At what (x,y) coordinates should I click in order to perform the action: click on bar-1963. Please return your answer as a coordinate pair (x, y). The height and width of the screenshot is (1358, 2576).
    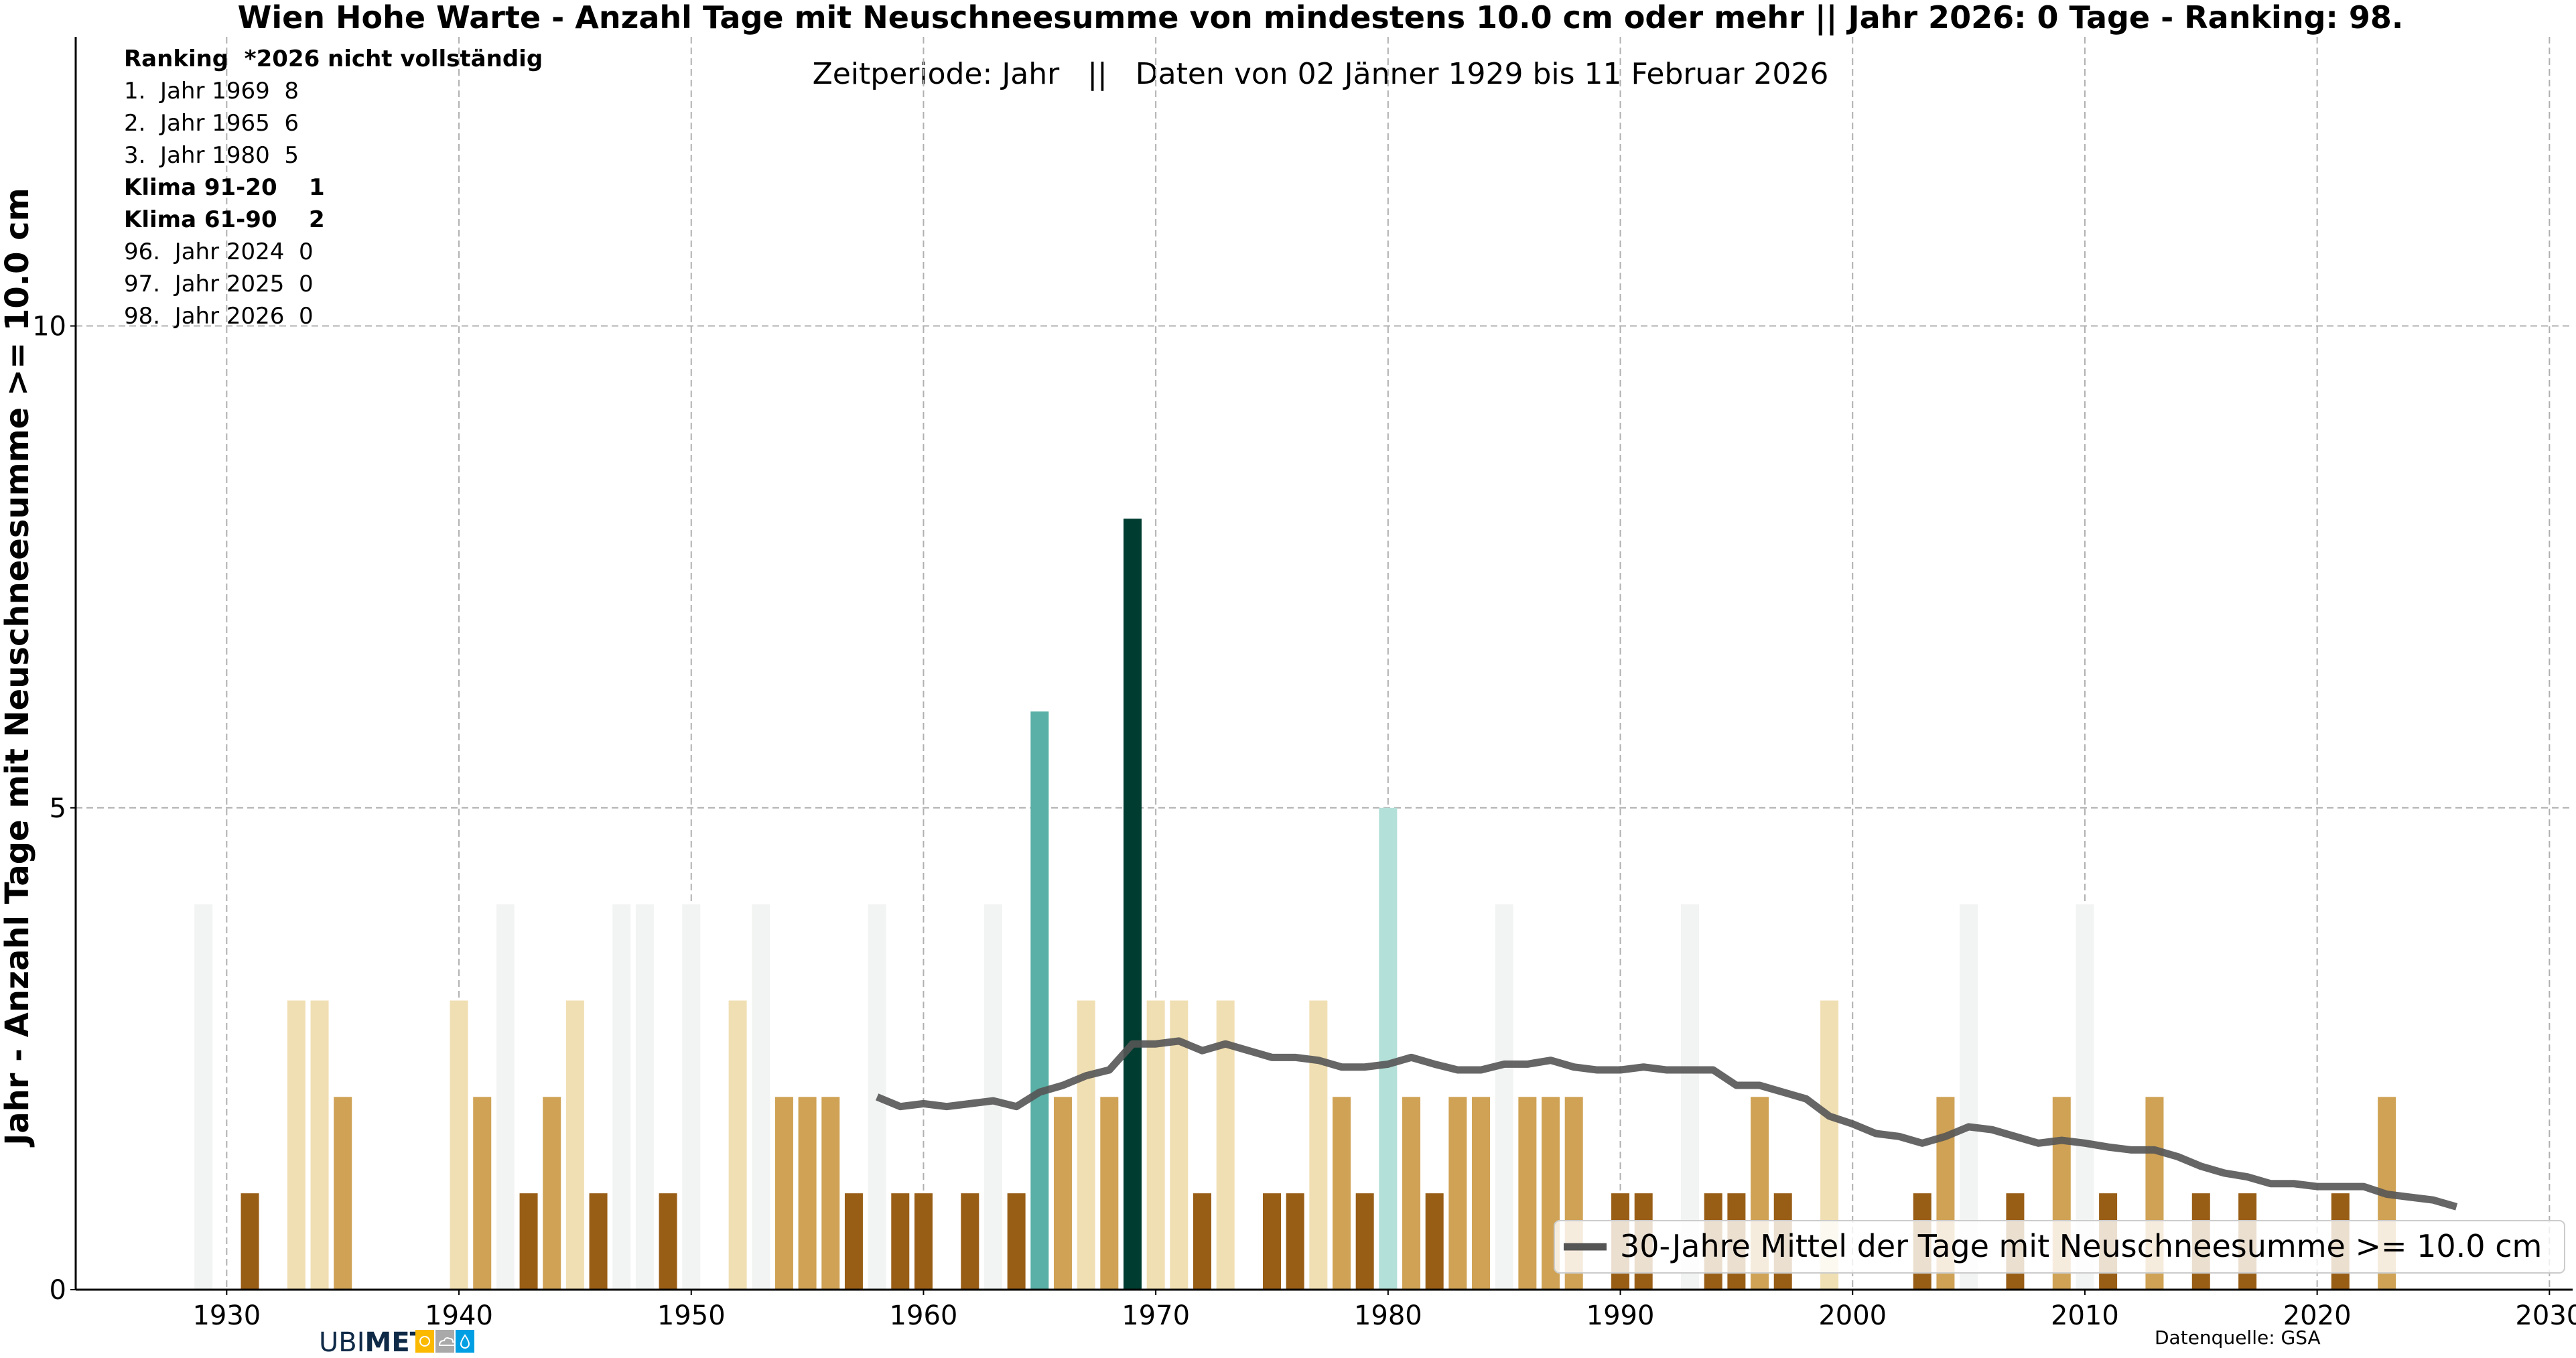
    Looking at the image, I should click on (993, 1097).